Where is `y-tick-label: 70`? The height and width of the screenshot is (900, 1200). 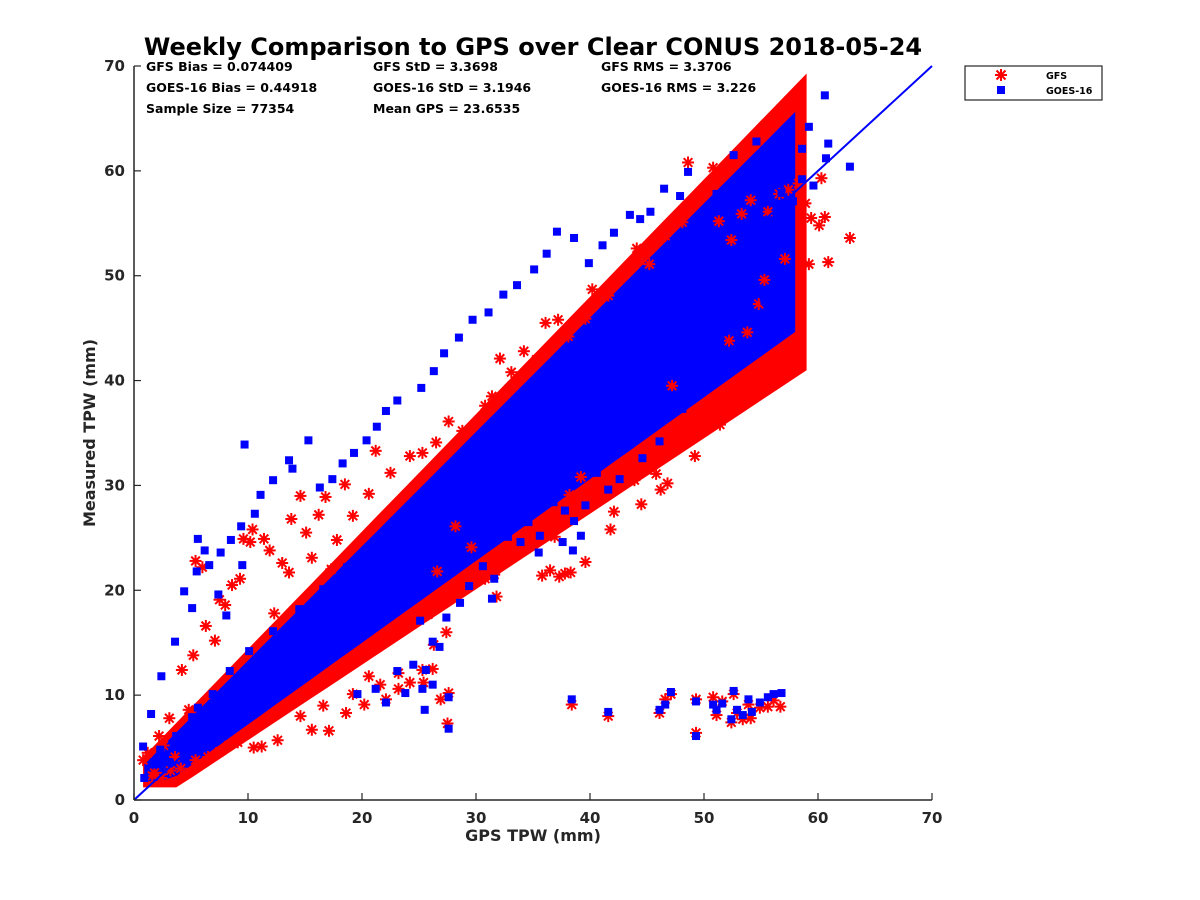
y-tick-label: 70 is located at coordinates (114, 66).